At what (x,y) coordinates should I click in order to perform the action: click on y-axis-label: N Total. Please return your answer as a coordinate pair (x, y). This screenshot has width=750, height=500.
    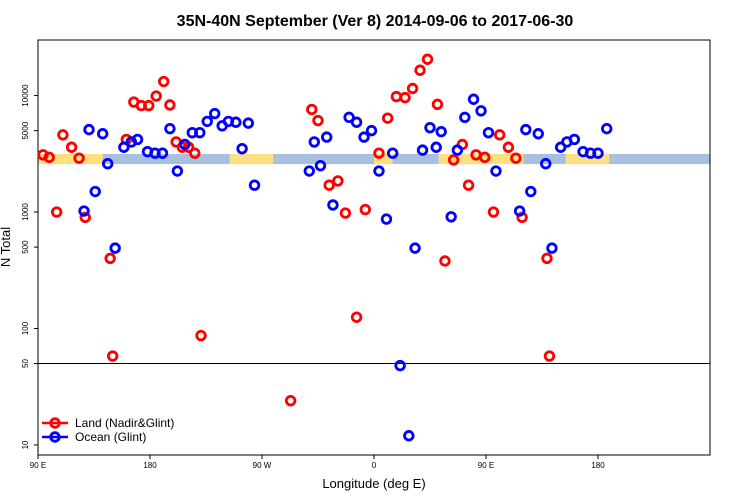
    Looking at the image, I should click on (6, 247).